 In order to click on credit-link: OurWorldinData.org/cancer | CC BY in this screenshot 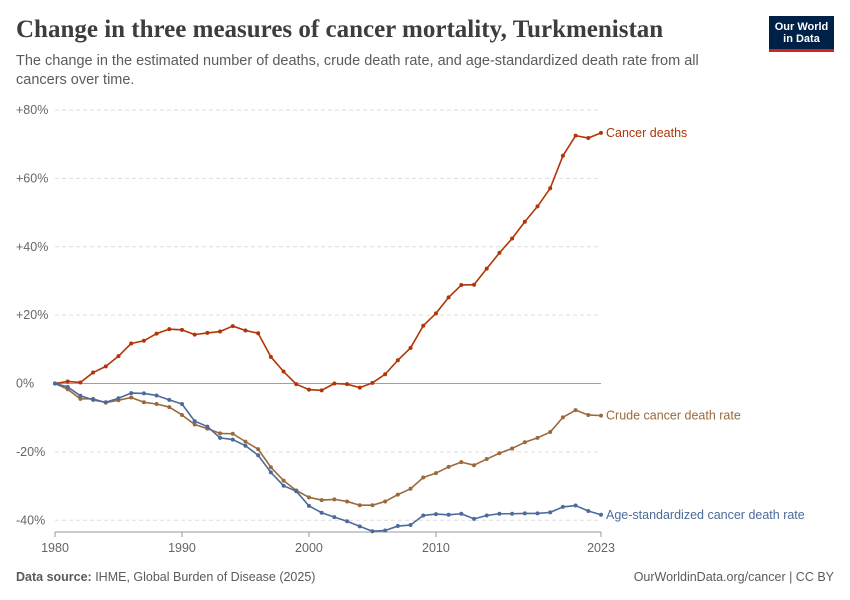, I will do `click(733, 577)`.